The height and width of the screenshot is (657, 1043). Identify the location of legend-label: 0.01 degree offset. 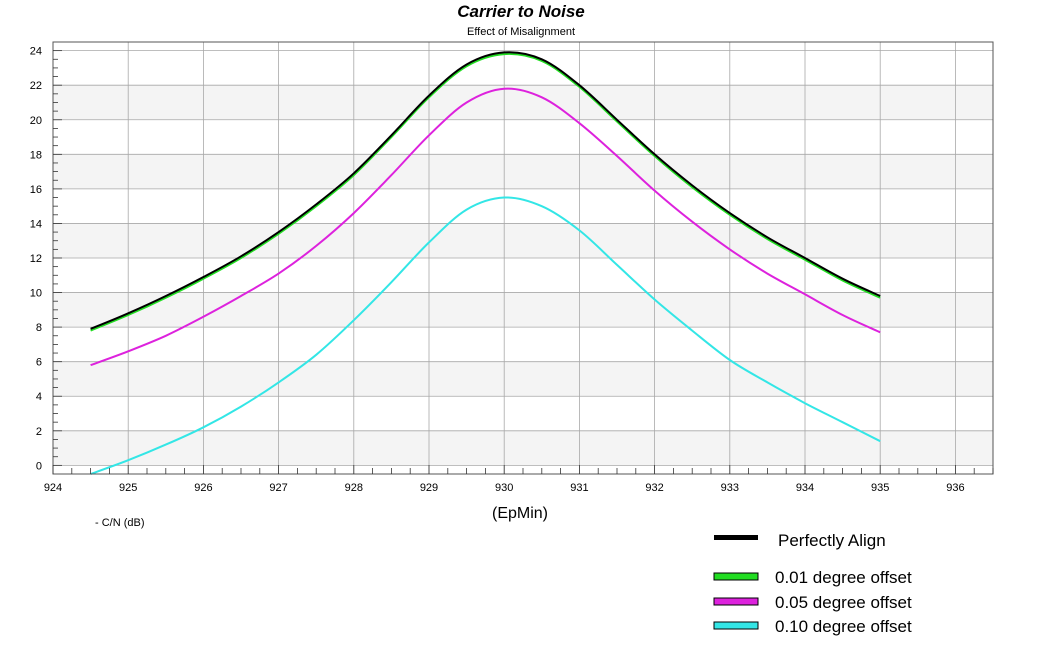
(843, 577).